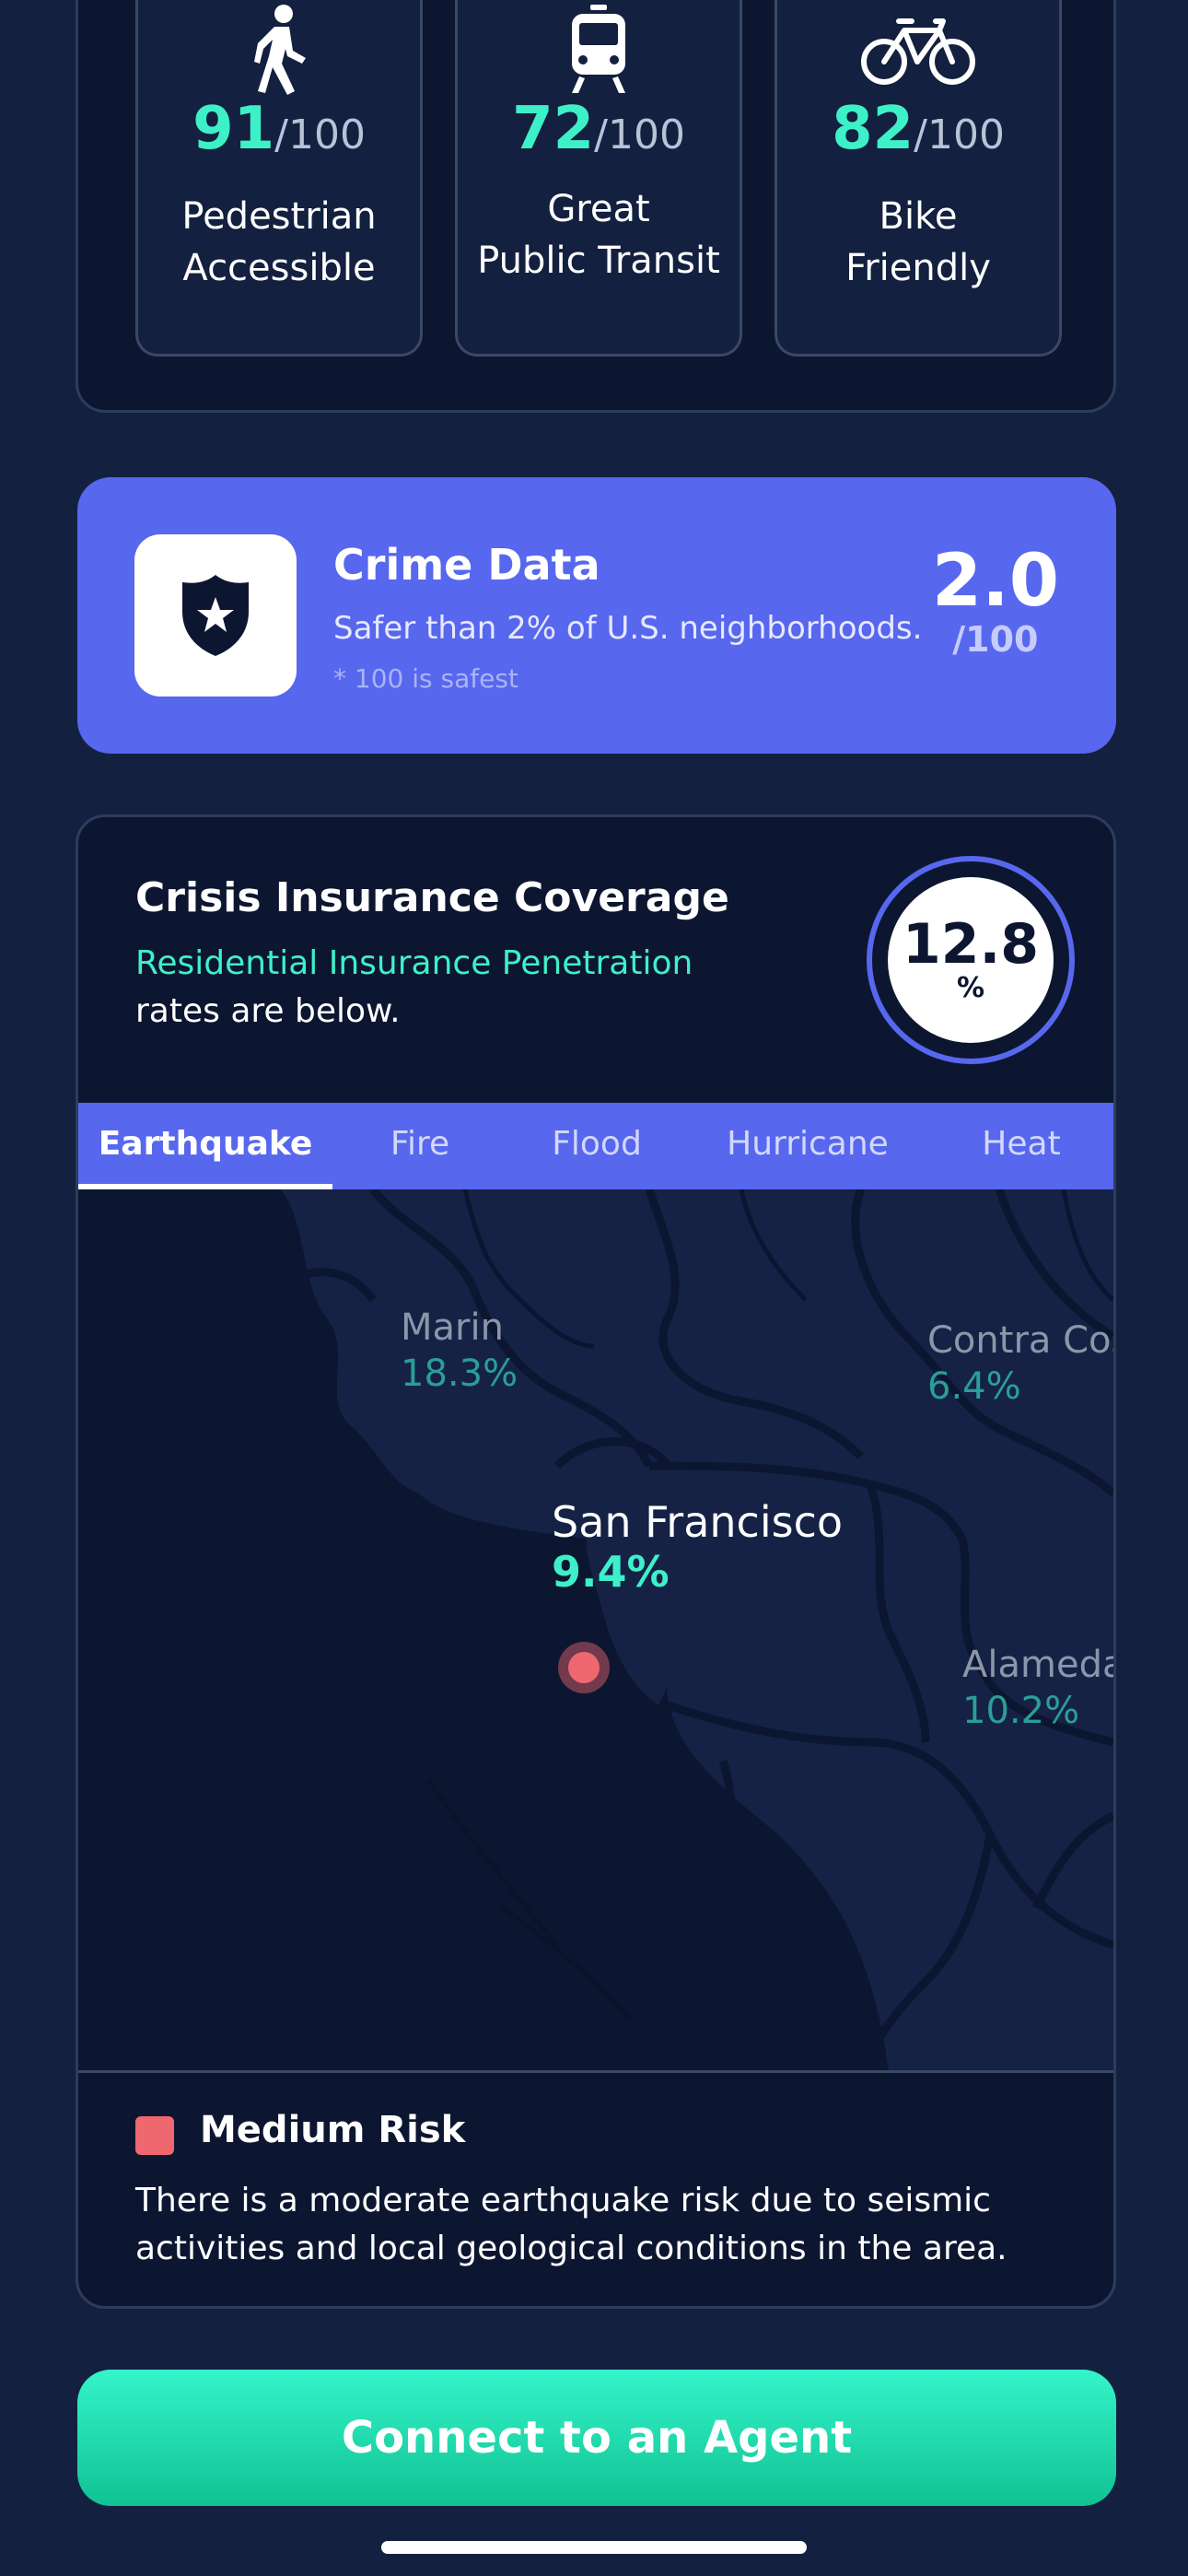 The height and width of the screenshot is (2576, 1188). What do you see at coordinates (215, 615) in the screenshot?
I see `police-badge-icon` at bounding box center [215, 615].